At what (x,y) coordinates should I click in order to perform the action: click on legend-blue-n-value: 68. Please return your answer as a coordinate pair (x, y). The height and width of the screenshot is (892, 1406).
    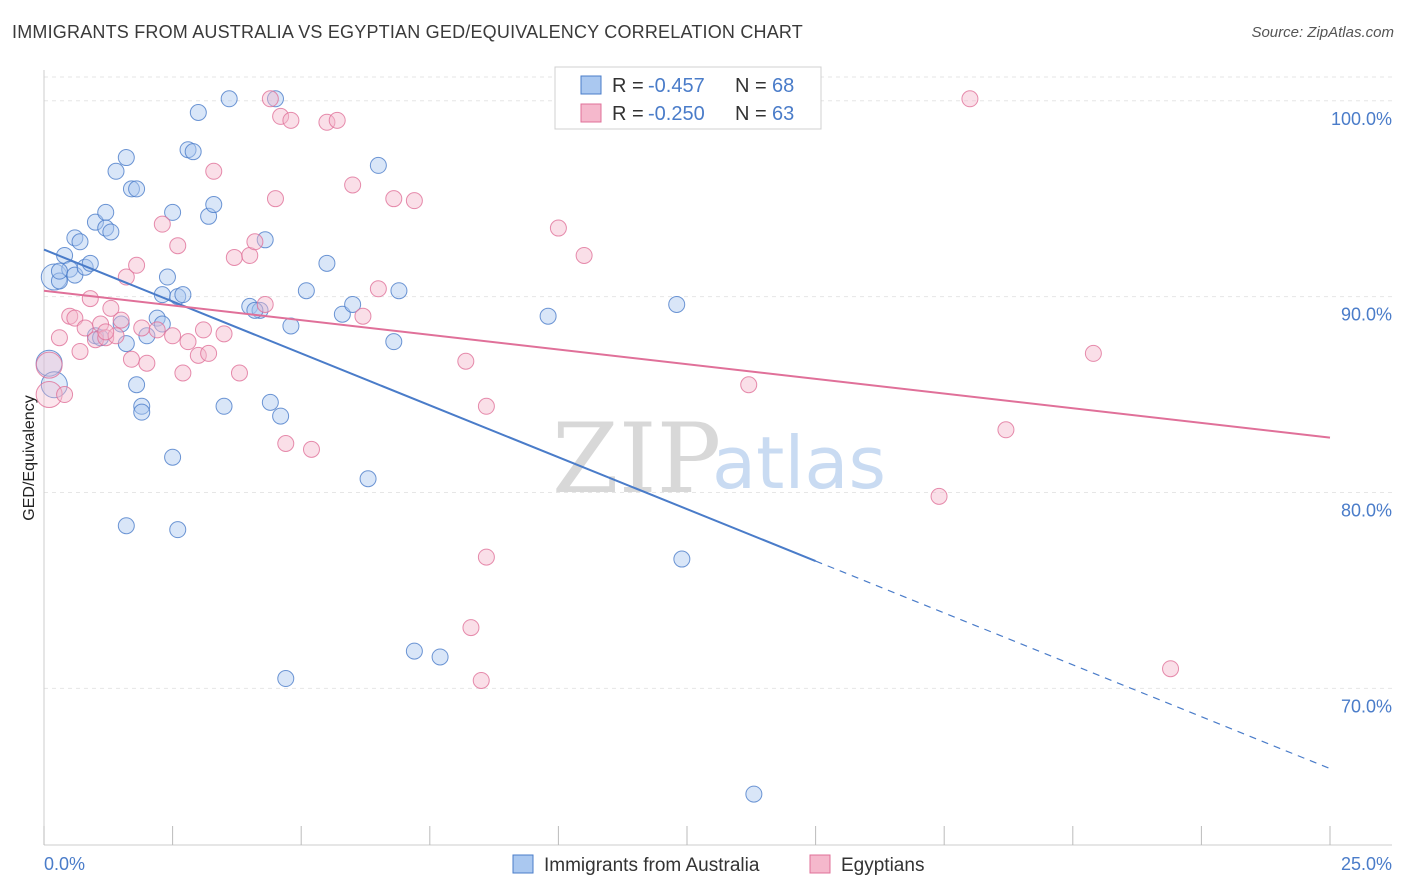
    Looking at the image, I should click on (783, 86).